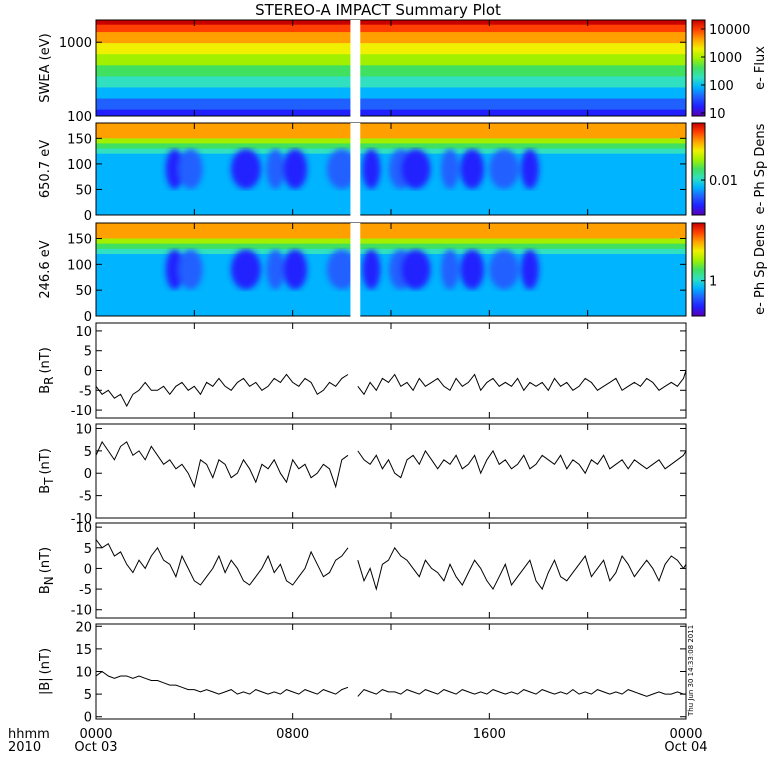 Image resolution: width=780 pixels, height=780 pixels. Describe the element at coordinates (45, 686) in the screenshot. I see `y-axis-label-main: |B|` at that location.